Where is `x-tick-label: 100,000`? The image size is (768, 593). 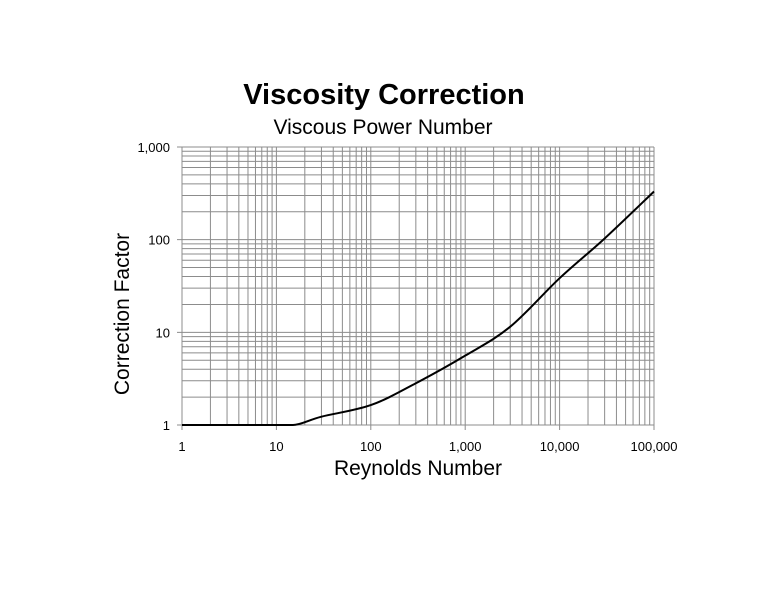 x-tick-label: 100,000 is located at coordinates (654, 446).